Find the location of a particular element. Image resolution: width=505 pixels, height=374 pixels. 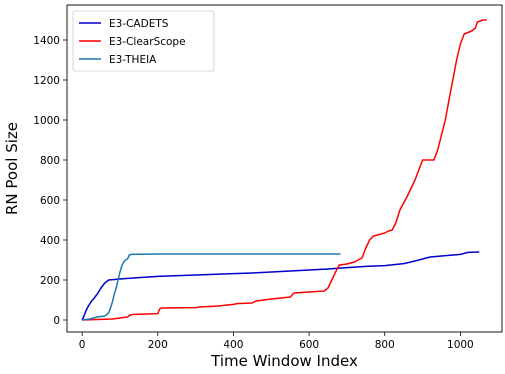

x-tick-label: 0 is located at coordinates (82, 345).